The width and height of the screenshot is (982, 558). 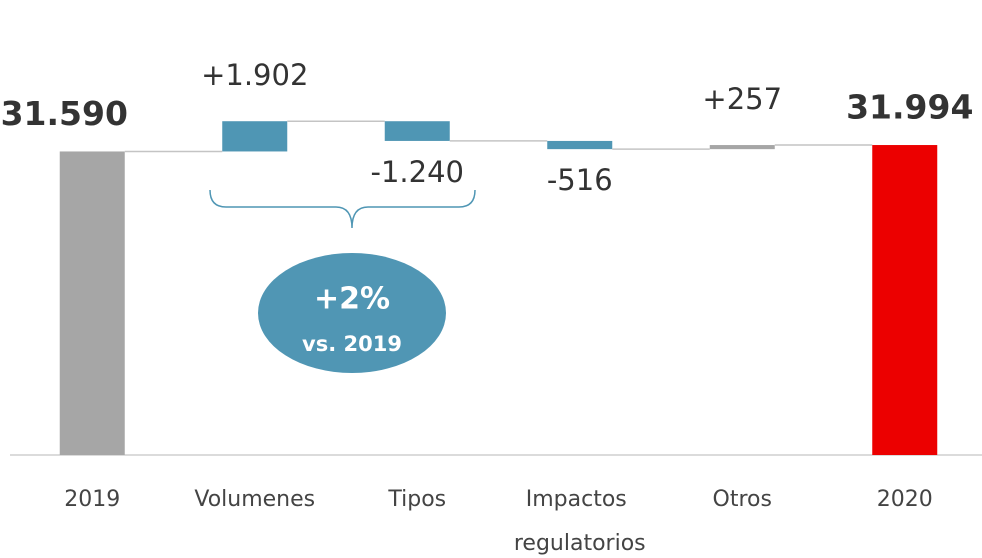 I want to click on value-label: +257, so click(x=742, y=99).